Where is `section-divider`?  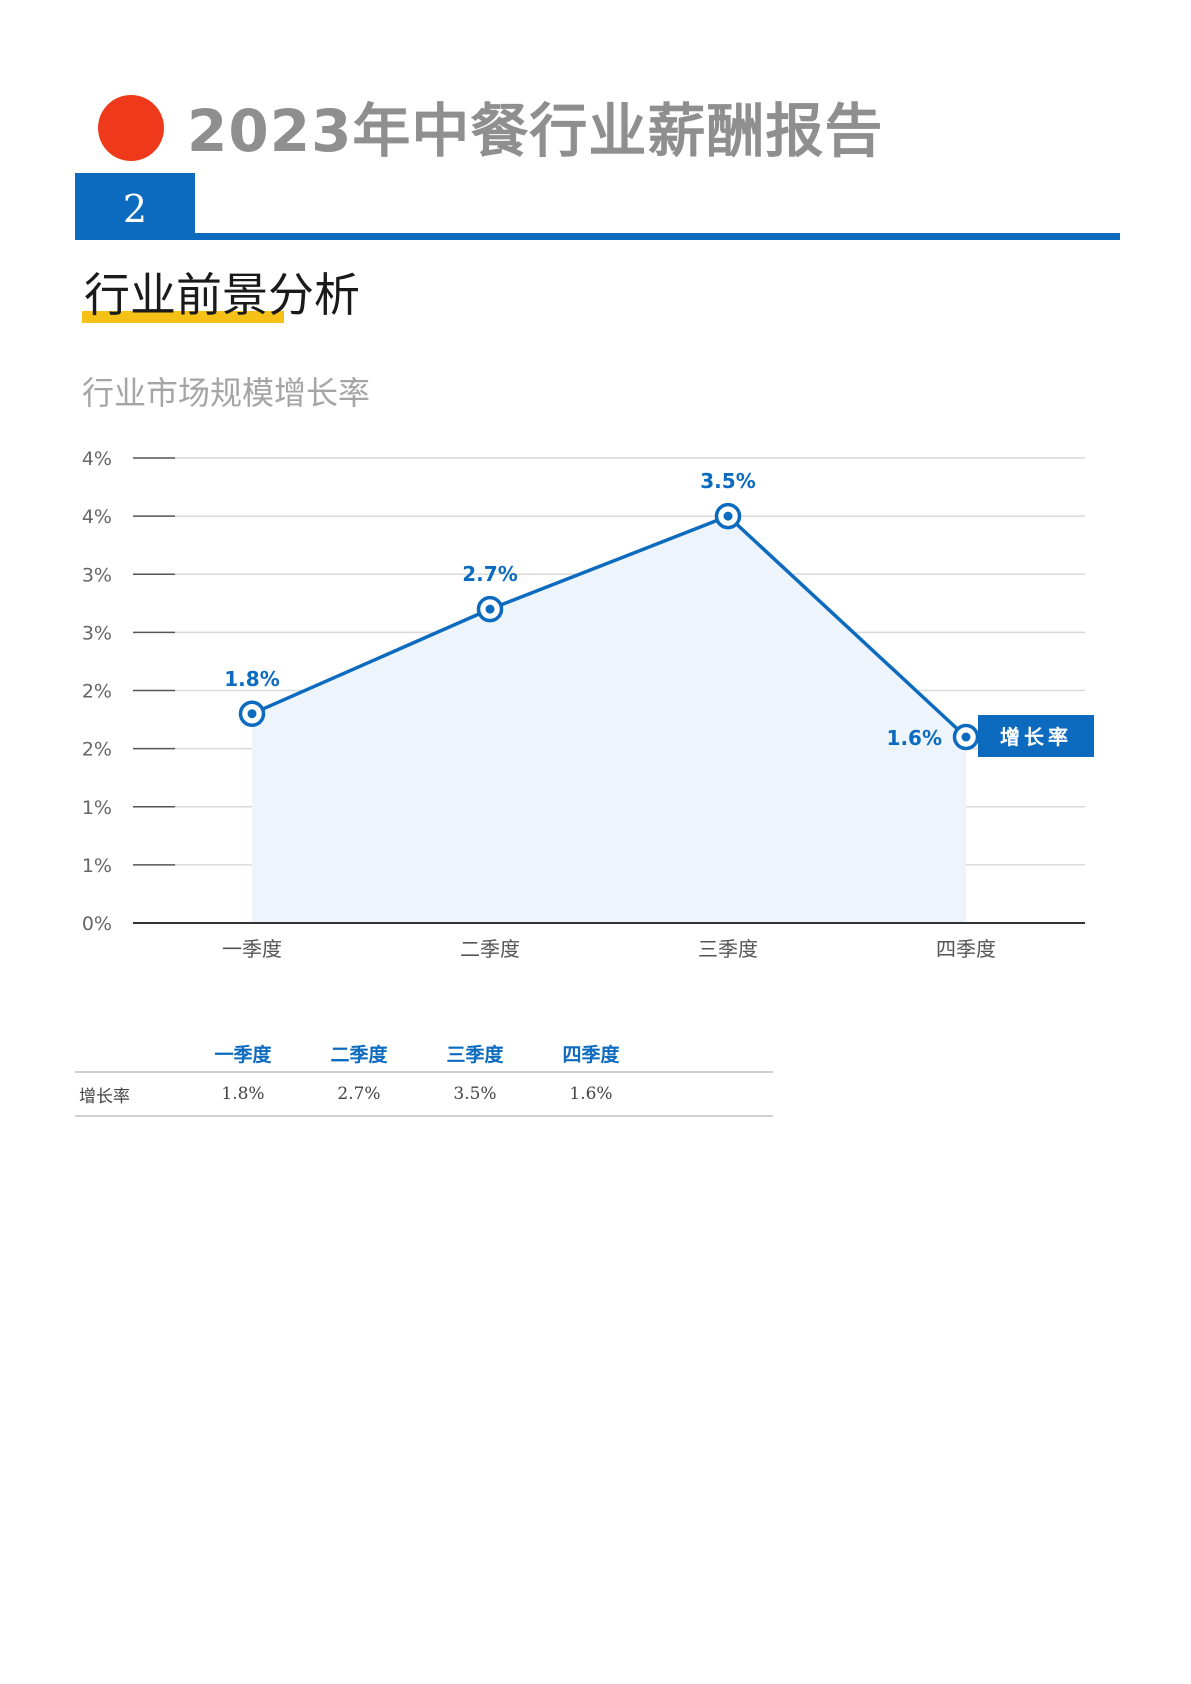 section-divider is located at coordinates (597, 236).